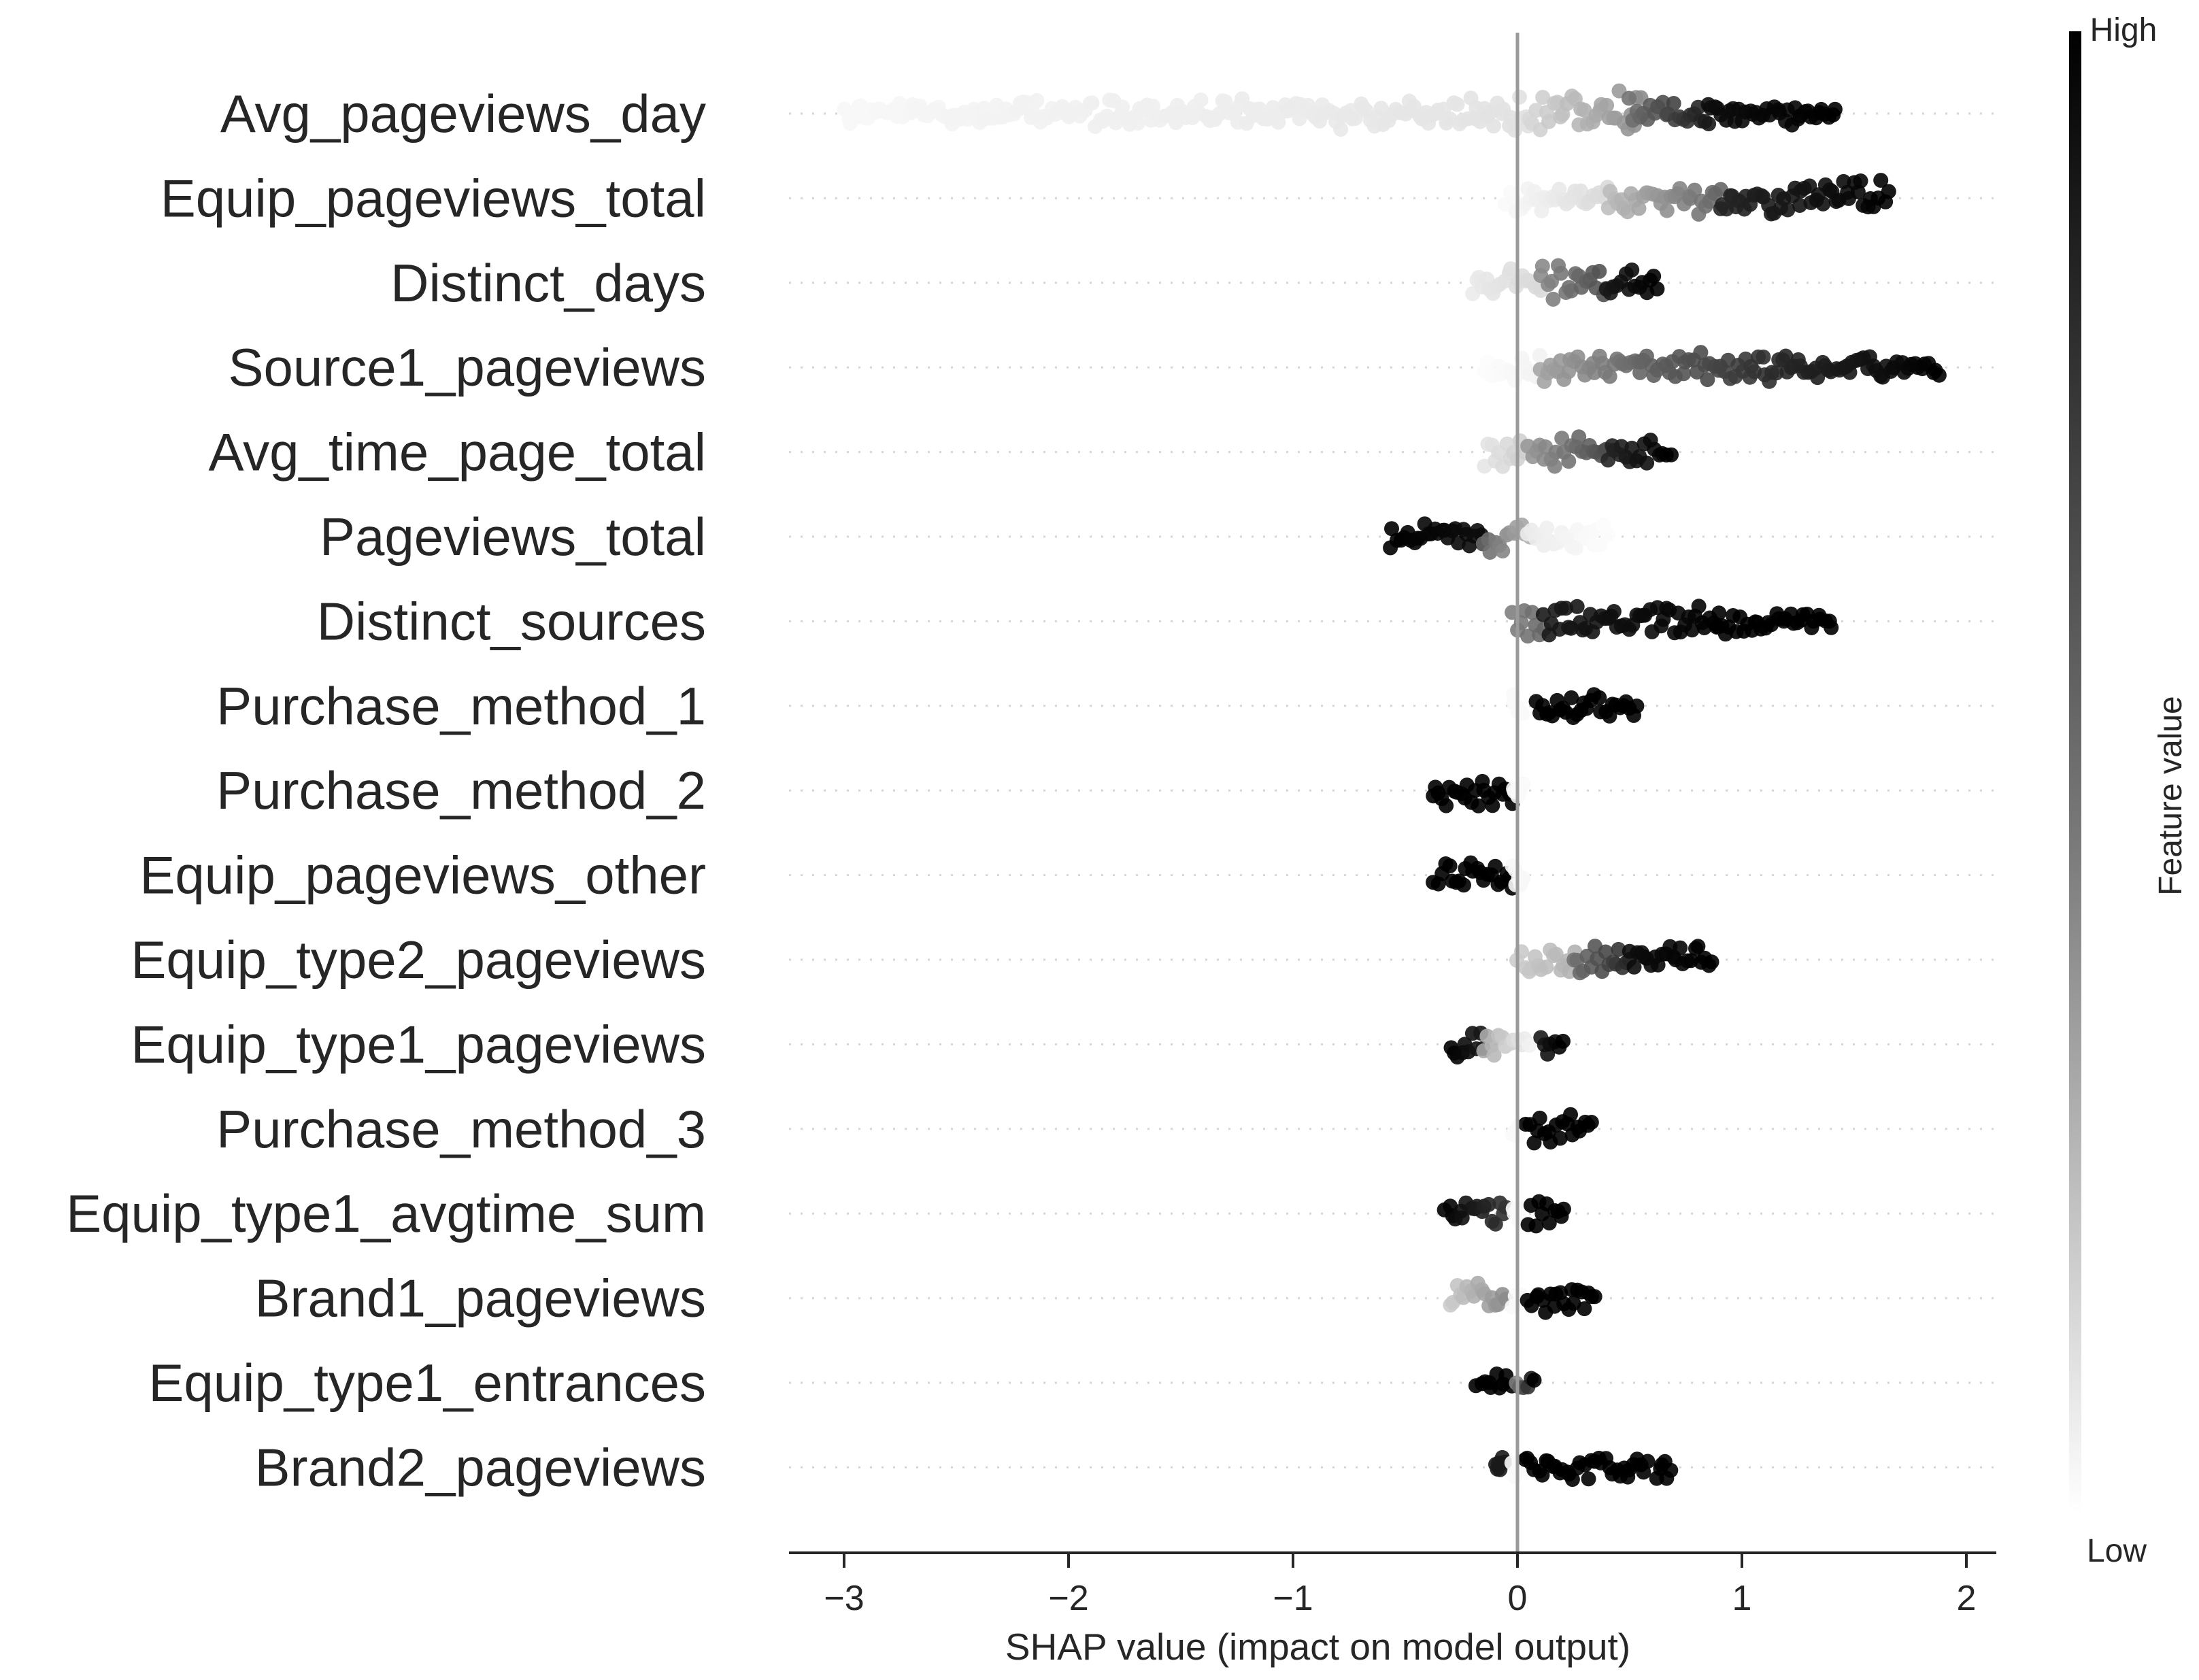  What do you see at coordinates (433, 198) in the screenshot?
I see `feature-label: Equip_pageviews_total` at bounding box center [433, 198].